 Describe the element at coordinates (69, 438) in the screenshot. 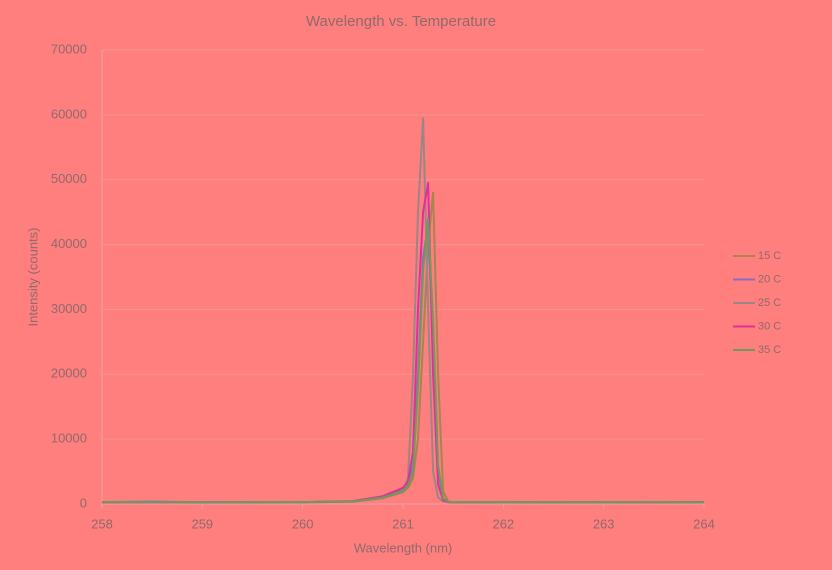

I see `y-tick-label: 10000` at that location.